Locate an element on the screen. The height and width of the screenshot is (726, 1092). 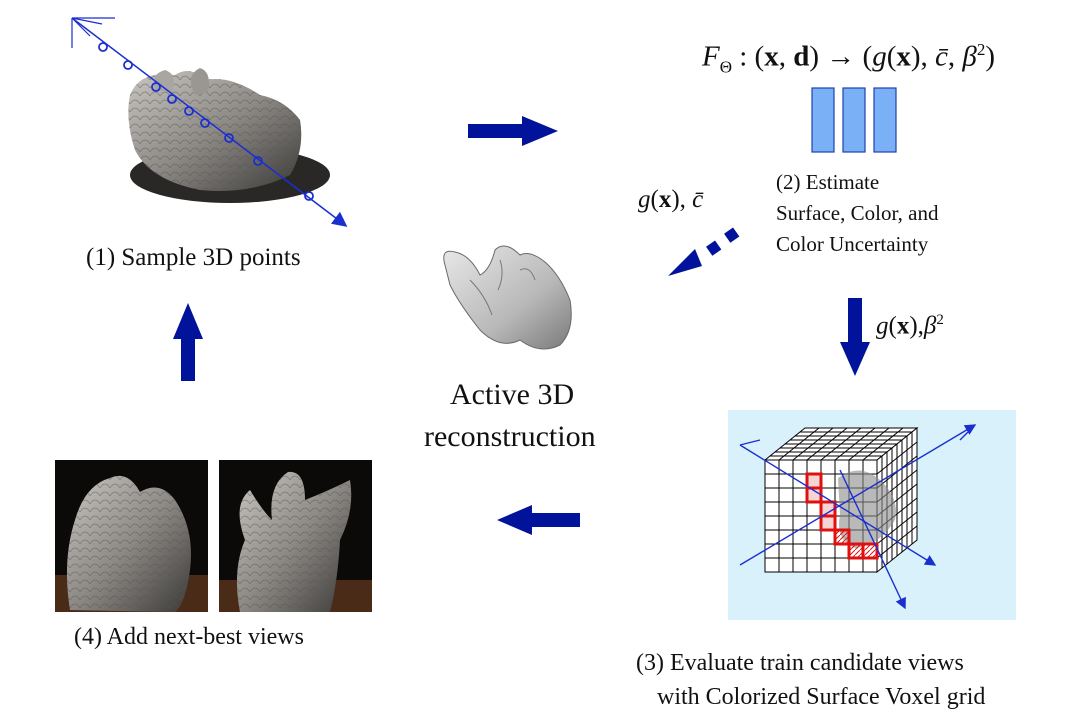
formula-comma: , is located at coordinates (786, 56).